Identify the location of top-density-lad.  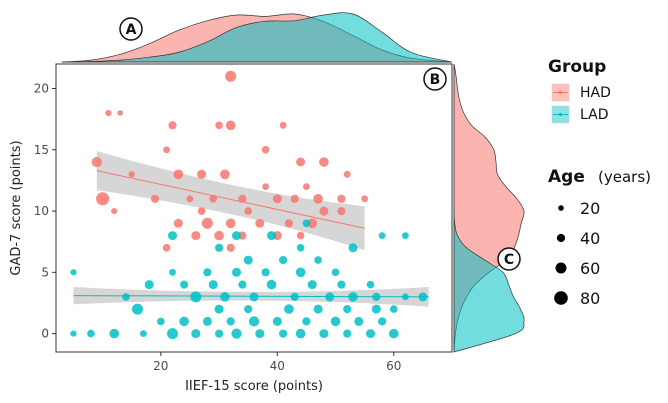
(257, 37).